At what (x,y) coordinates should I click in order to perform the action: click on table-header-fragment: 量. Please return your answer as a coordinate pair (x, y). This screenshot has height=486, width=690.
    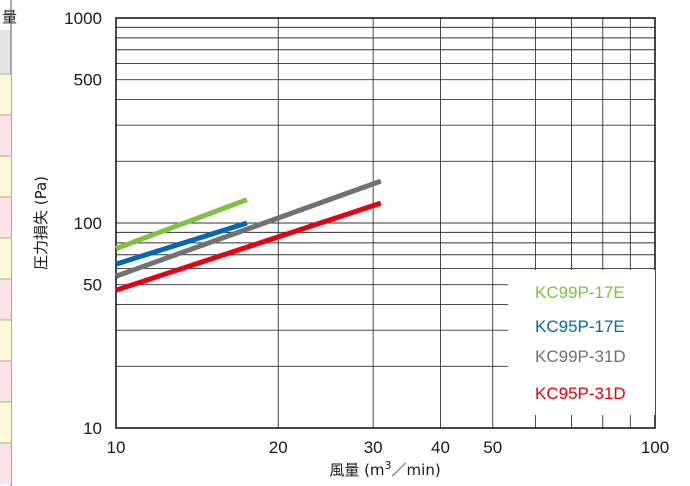
    Looking at the image, I should click on (9, 17).